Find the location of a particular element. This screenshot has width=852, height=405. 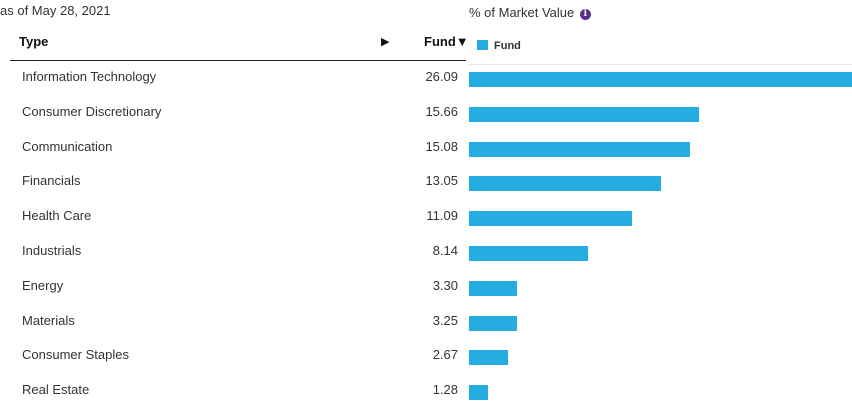

row-value: 13.05 is located at coordinates (441, 181).